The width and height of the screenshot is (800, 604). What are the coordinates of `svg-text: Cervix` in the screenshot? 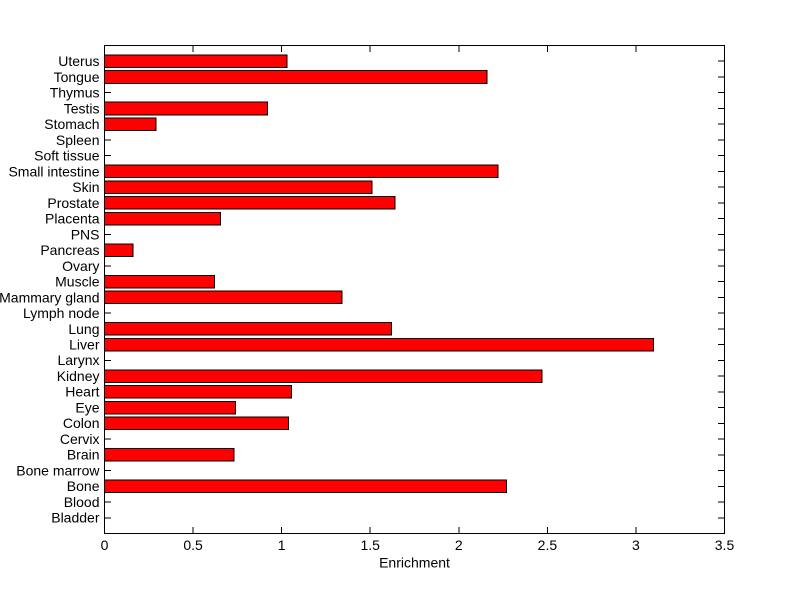 It's located at (80, 439).